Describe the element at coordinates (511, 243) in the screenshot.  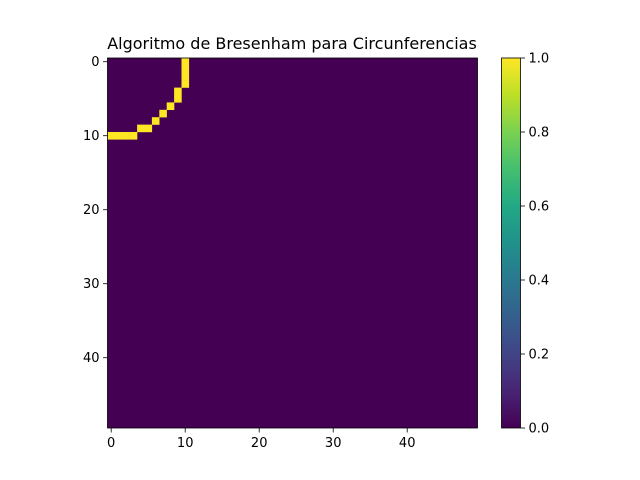
I see `colorbar-gradient` at that location.